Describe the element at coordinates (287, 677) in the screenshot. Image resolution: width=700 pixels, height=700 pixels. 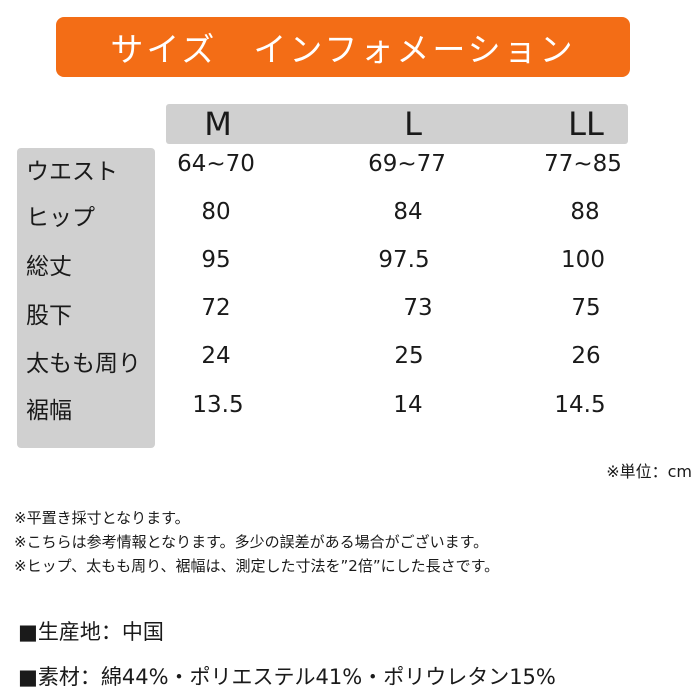
I see `material-info: ■素材：綿44%・ポリエステル41%・ポリウレタン15%` at that location.